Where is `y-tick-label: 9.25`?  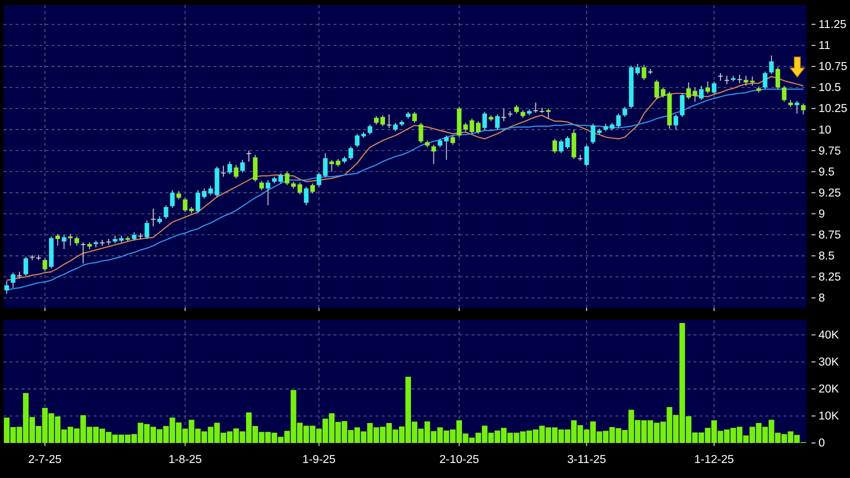
y-tick-label: 9.25 is located at coordinates (829, 193).